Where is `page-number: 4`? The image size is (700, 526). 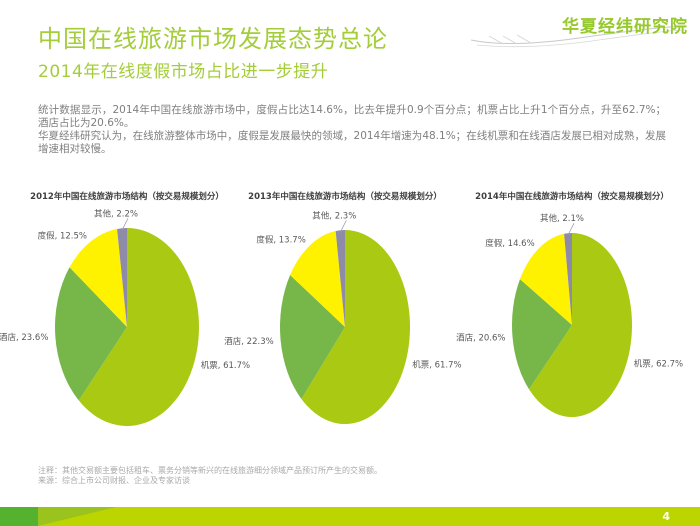 page-number: 4 is located at coordinates (666, 516).